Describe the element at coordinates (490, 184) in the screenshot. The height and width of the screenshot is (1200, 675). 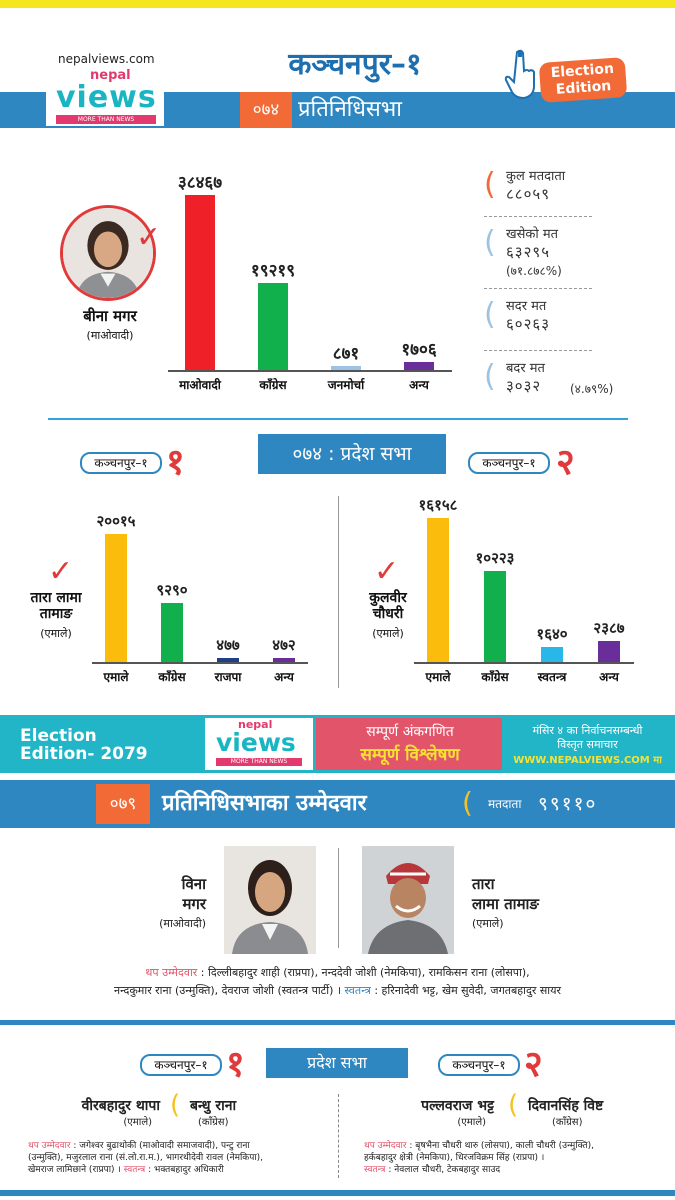
I see `stat-bracket-icon-0: (` at that location.